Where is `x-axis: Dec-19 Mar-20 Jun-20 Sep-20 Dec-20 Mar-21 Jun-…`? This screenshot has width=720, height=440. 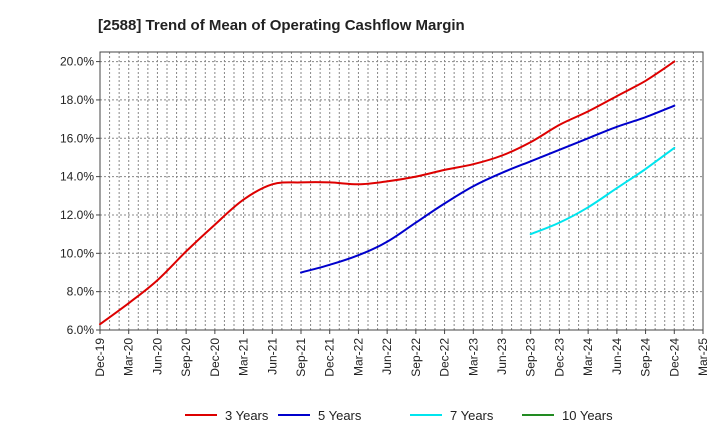 x-axis: Dec-19 Mar-20 Jun-20 Sep-20 Dec-20 Mar-21 Jun-… is located at coordinates (401, 353).